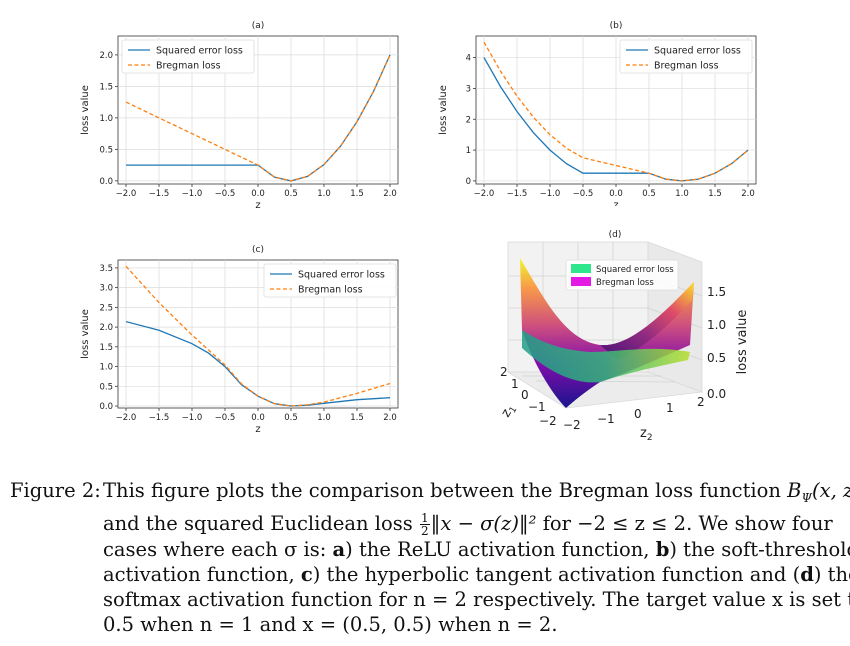  Describe the element at coordinates (258, 118) in the screenshot. I see `panel-a-bregman-line` at that location.